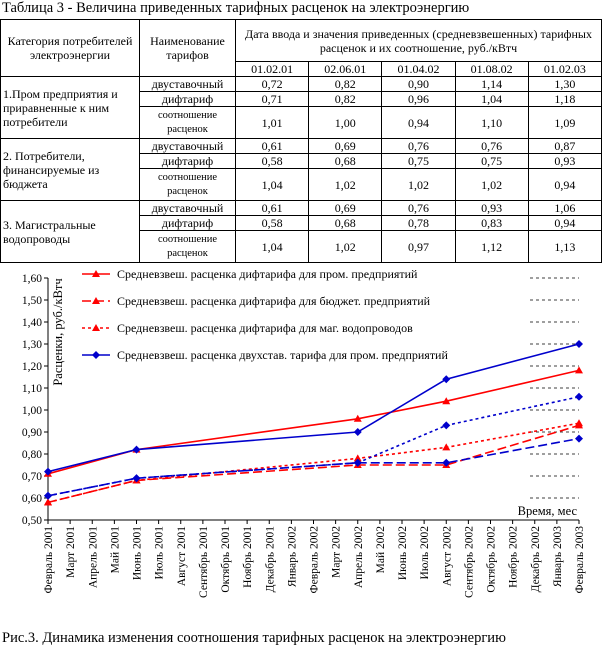 This screenshot has height=653, width=604. I want to click on value-cell: 1,06, so click(565, 208).